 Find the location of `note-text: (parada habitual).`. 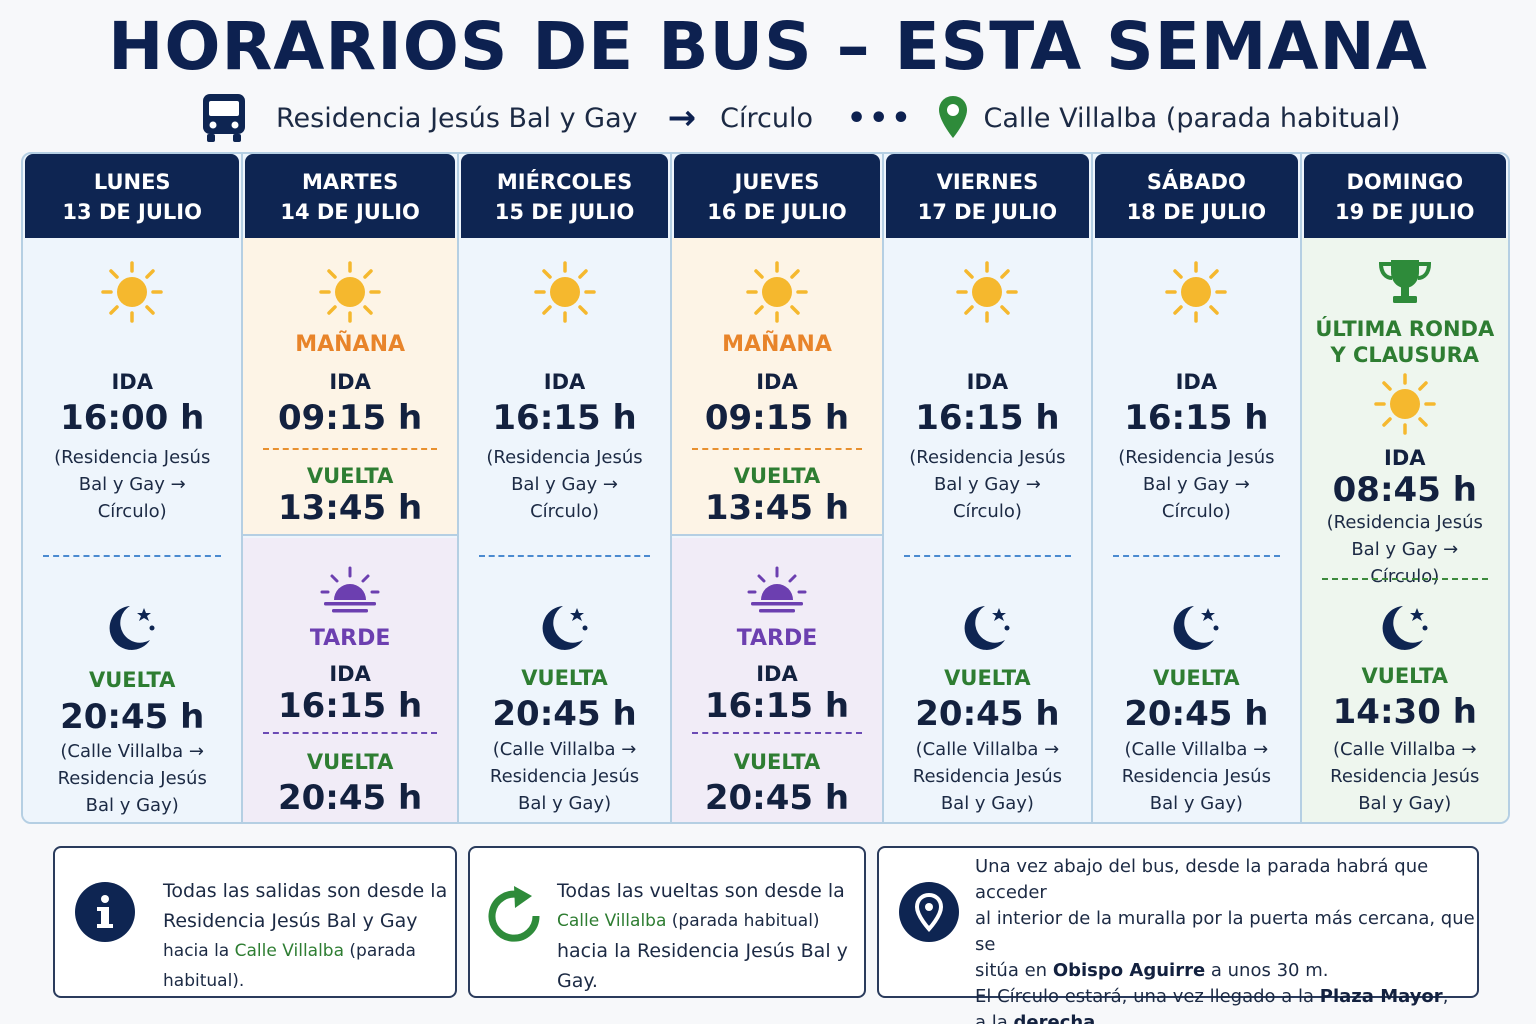

note-text: (parada habitual). is located at coordinates (289, 966).